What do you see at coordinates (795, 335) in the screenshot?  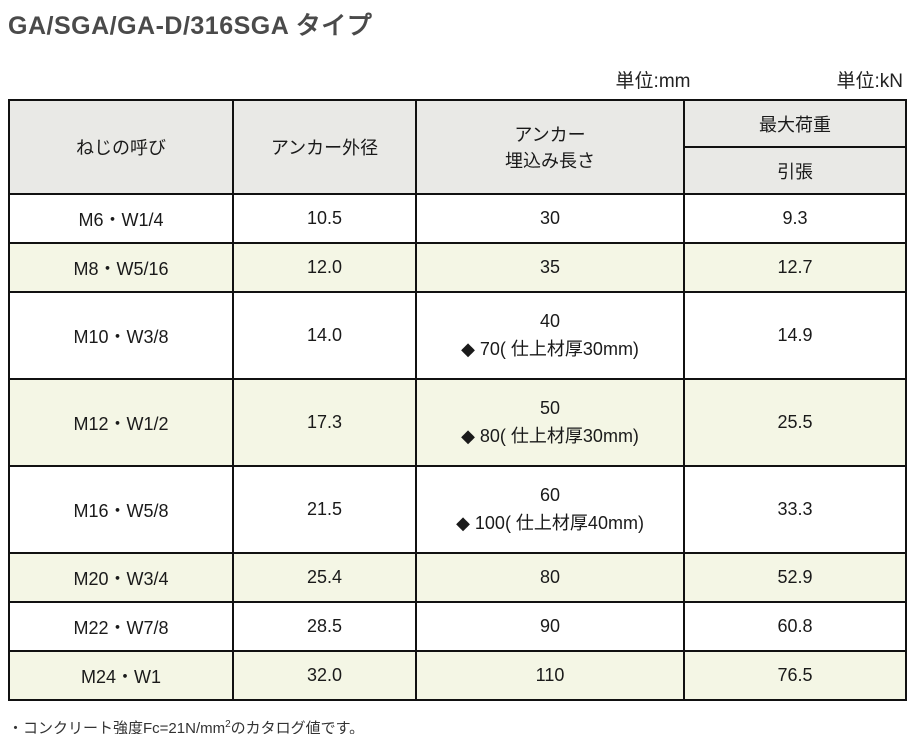 I see `tension-load-cell: 14.9` at bounding box center [795, 335].